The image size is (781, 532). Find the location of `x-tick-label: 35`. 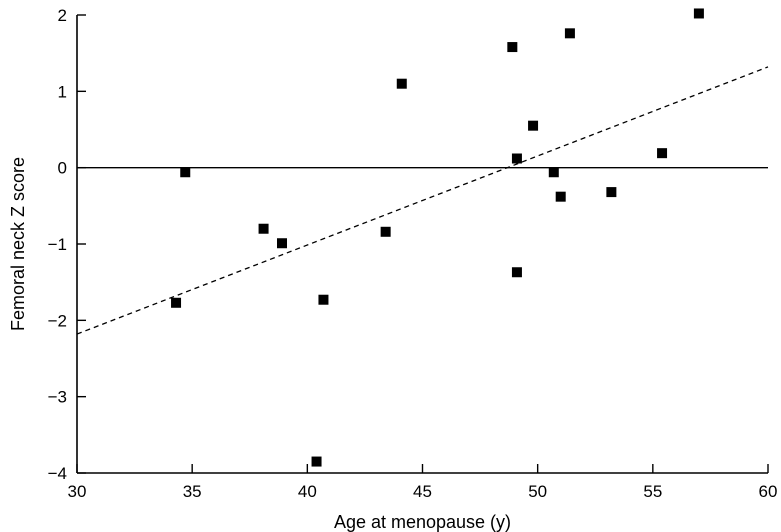

x-tick-label: 35 is located at coordinates (192, 491).